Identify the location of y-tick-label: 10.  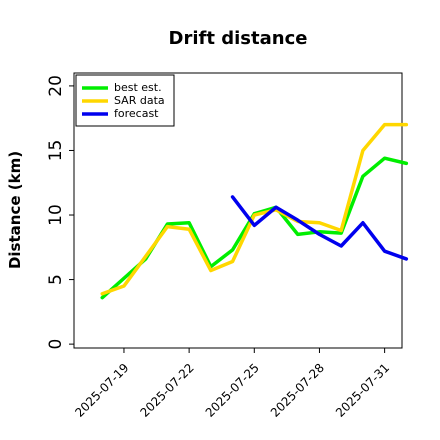
(56, 215).